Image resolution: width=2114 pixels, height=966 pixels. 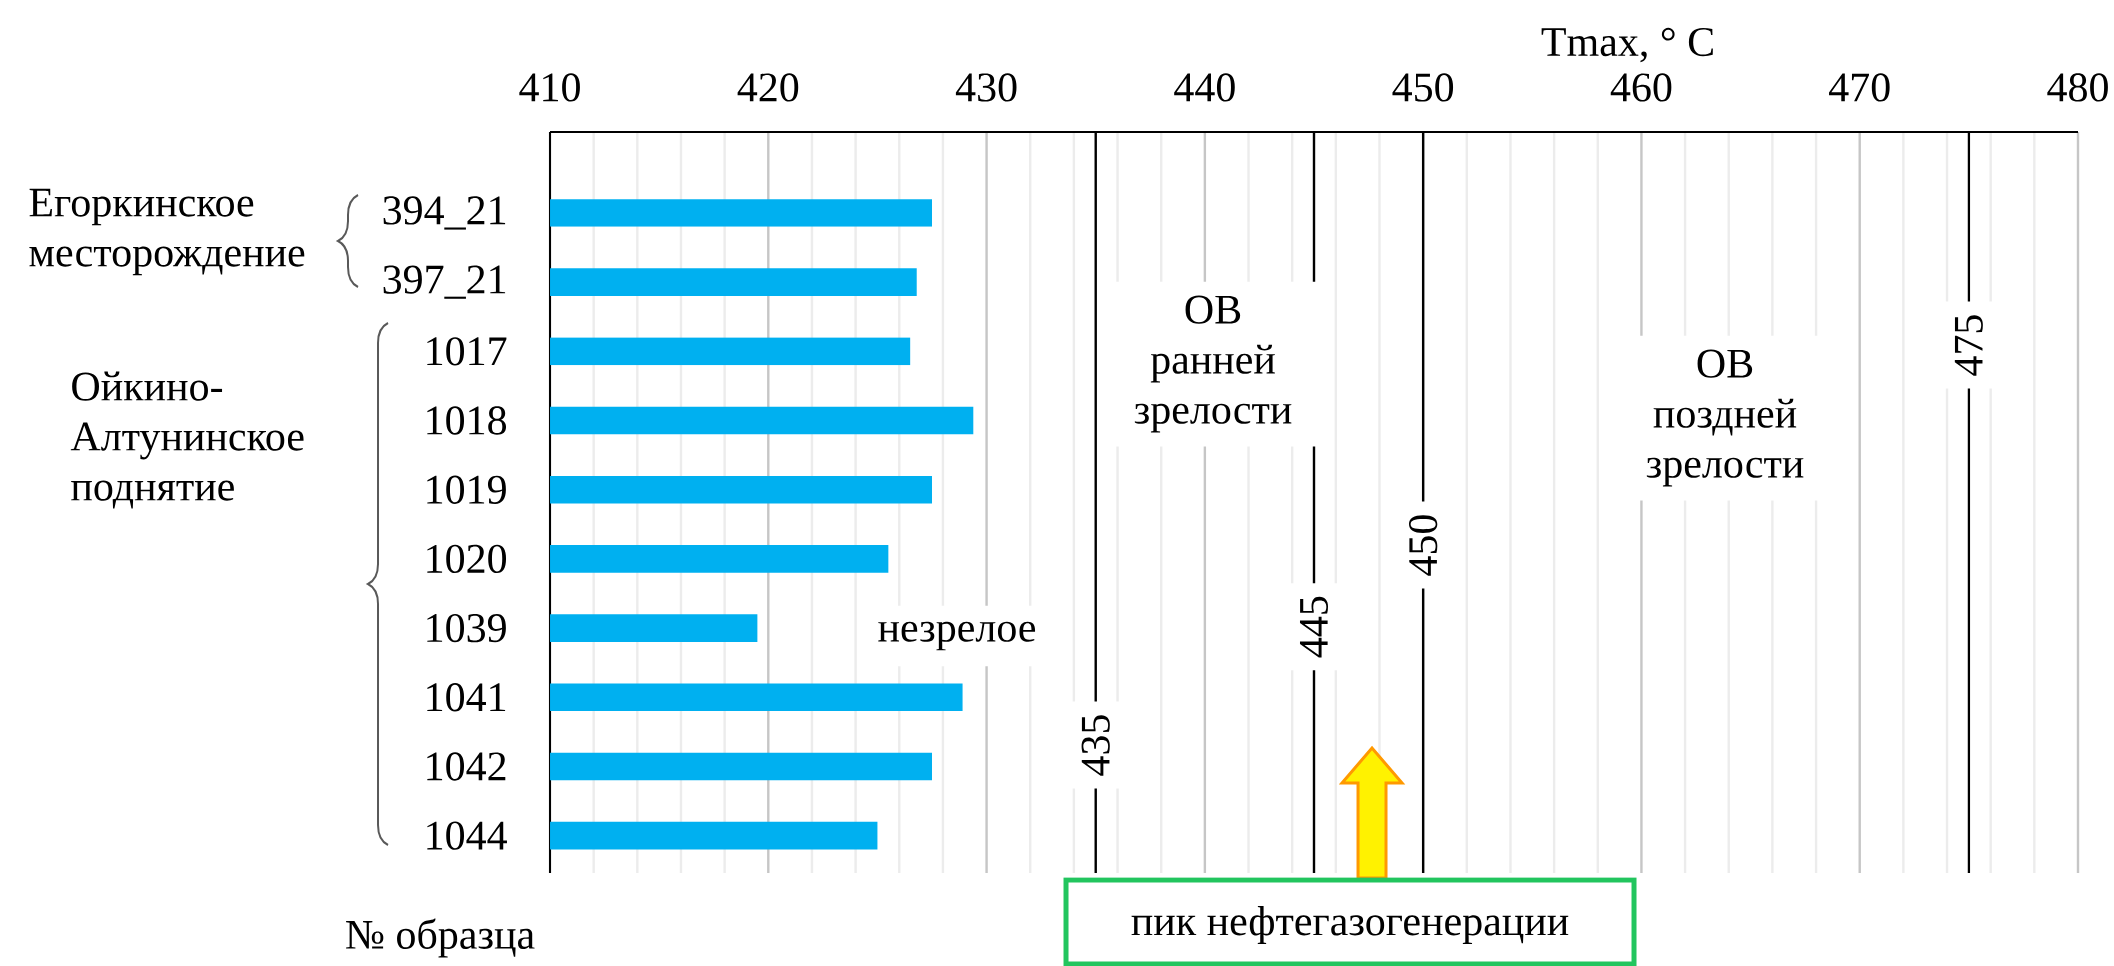 What do you see at coordinates (2077, 87) in the screenshot?
I see `x-tick-label: 480` at bounding box center [2077, 87].